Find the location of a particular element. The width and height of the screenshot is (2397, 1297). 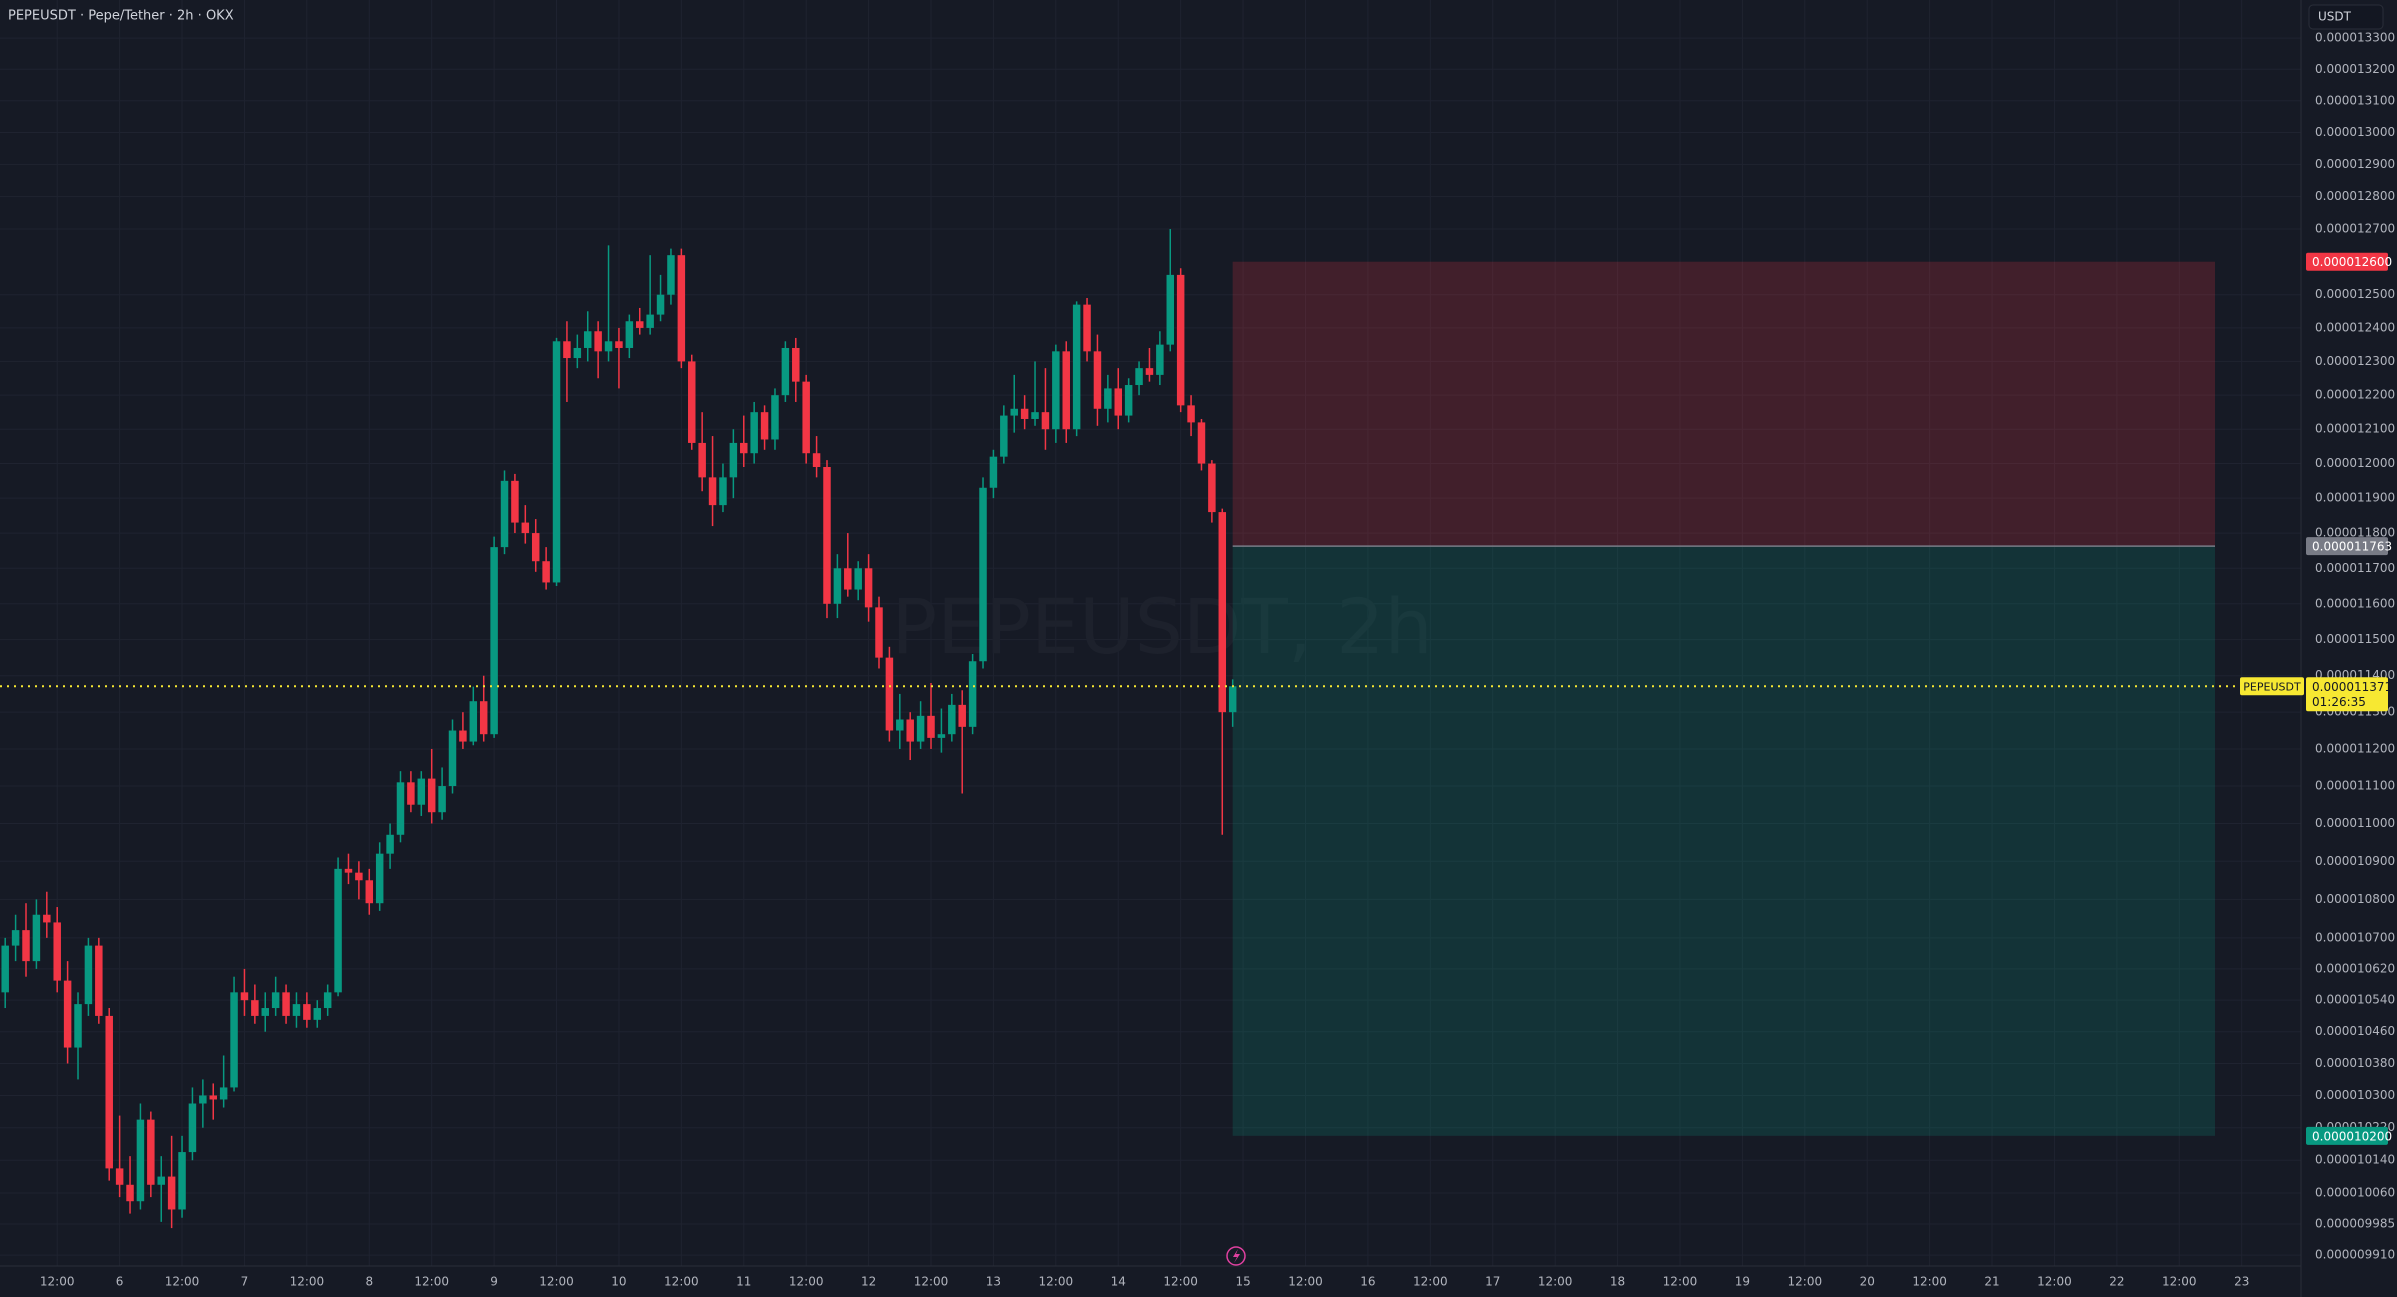

y-tick-label: 0.000012700 is located at coordinates (2355, 229).